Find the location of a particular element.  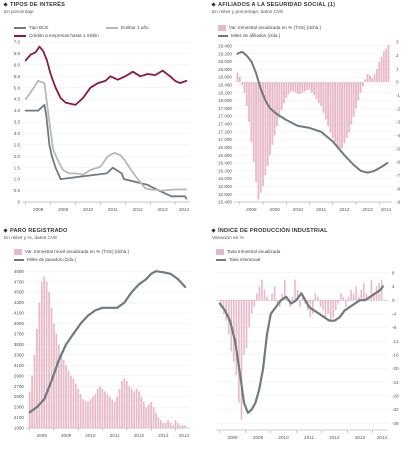

y-tick-label: 3.0 is located at coordinates (17, 133).